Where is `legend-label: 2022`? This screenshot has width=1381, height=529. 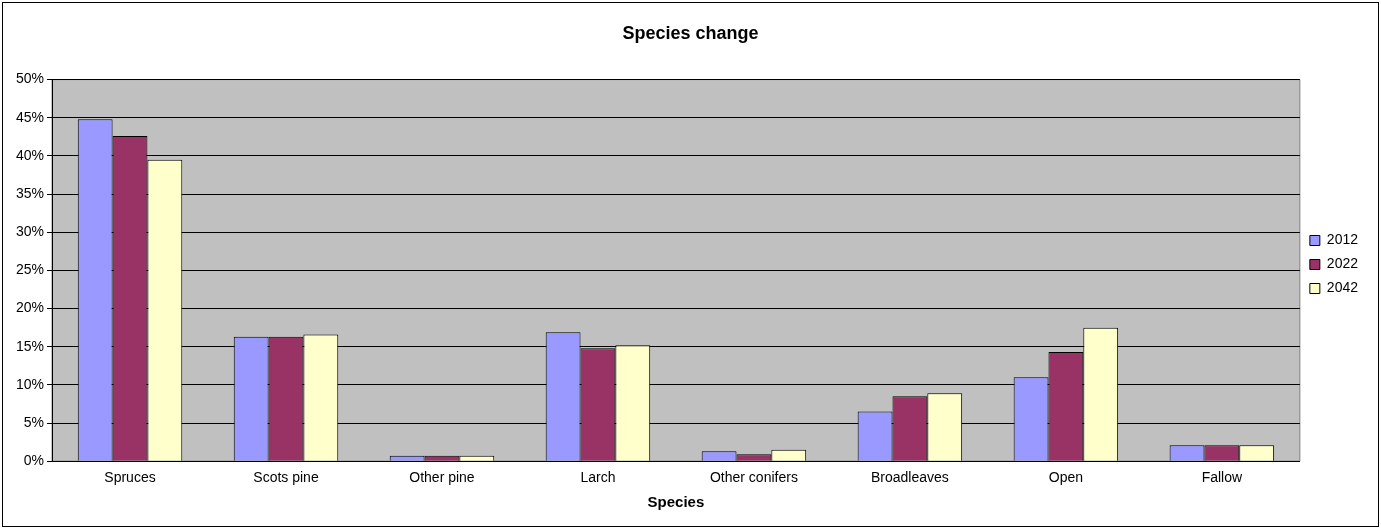
legend-label: 2022 is located at coordinates (1342, 263).